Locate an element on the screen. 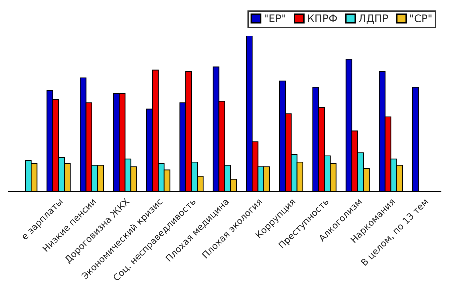 This screenshot has height=300, width=450. legend-label: "СР" is located at coordinates (421, 18).